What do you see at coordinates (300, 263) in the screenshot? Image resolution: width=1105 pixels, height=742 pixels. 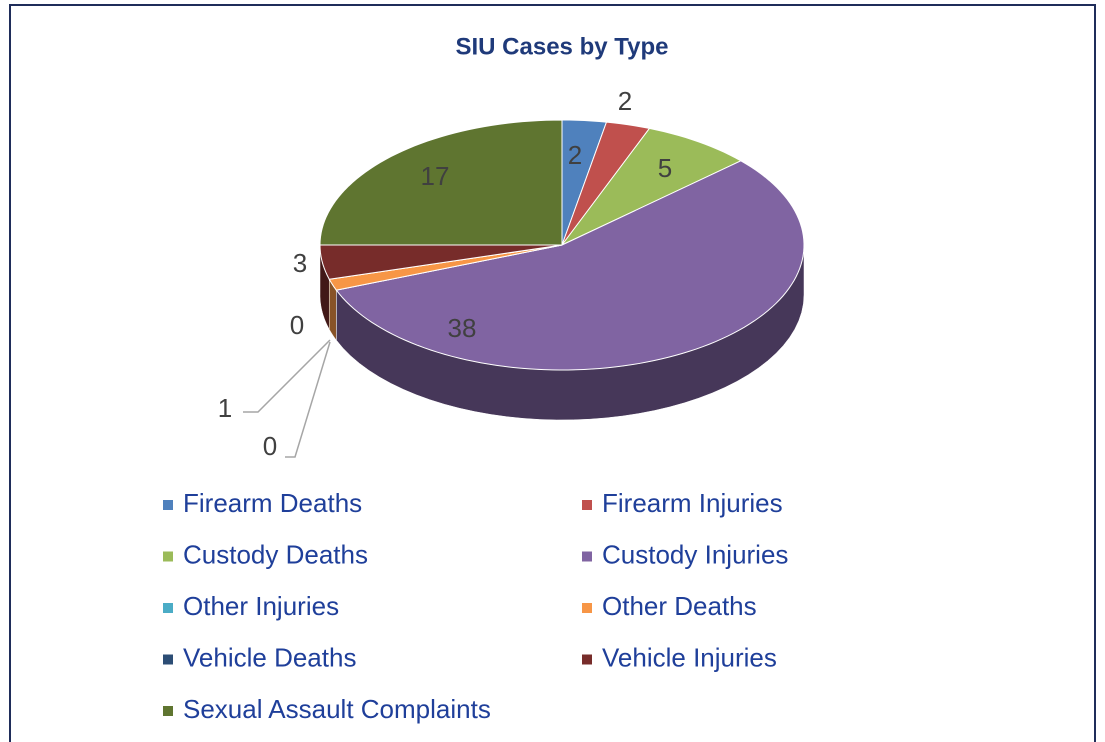 I see `data-label: 3` at bounding box center [300, 263].